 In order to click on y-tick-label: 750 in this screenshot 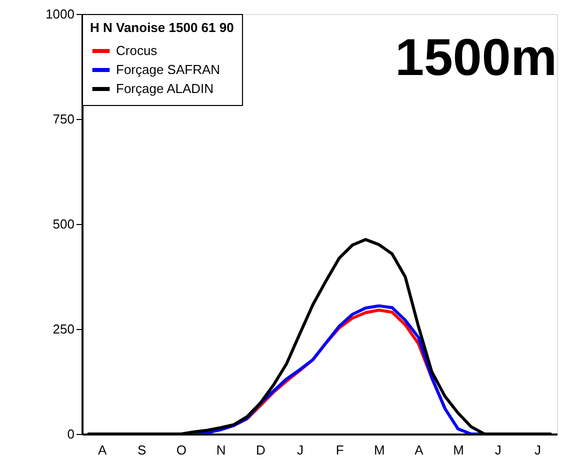, I will do `click(63, 119)`.